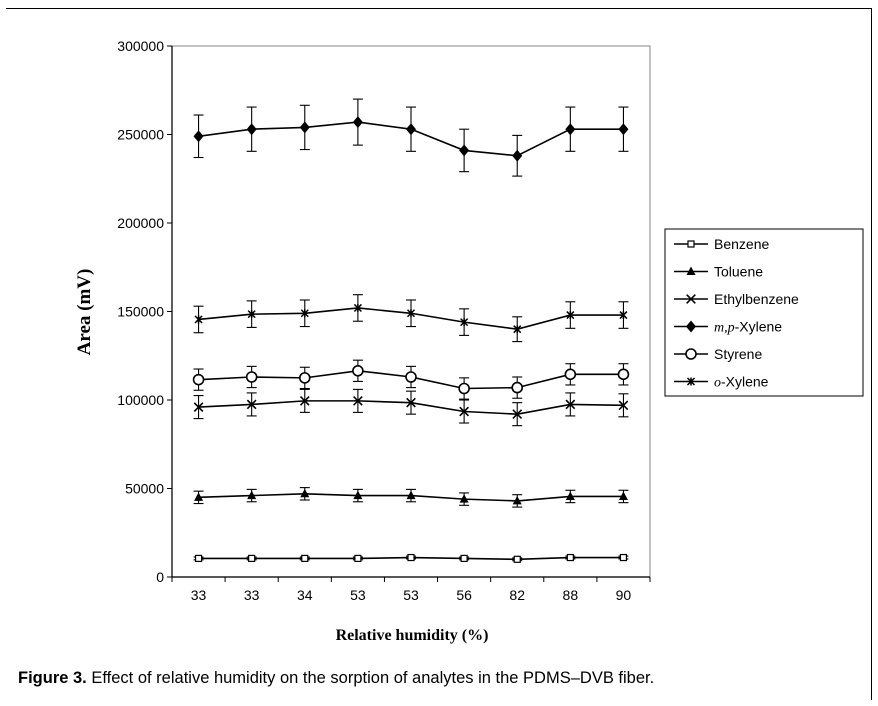 Image resolution: width=878 pixels, height=706 pixels. I want to click on y-tick-label: 300000, so click(140, 46).